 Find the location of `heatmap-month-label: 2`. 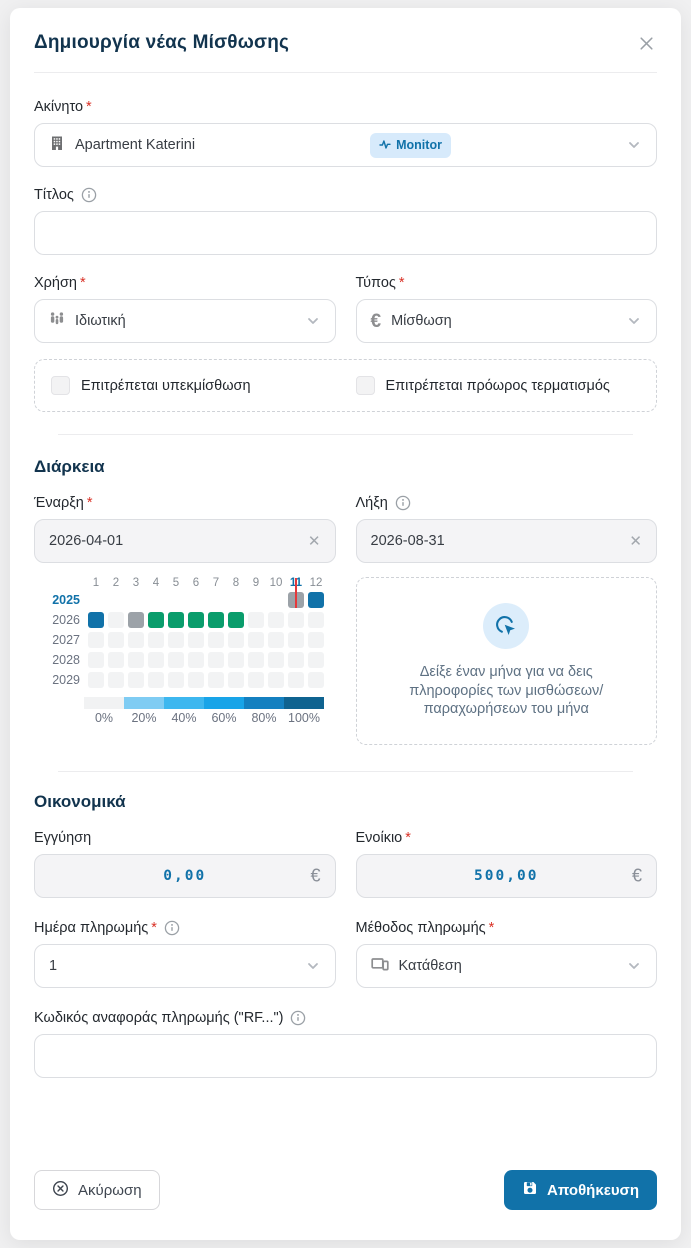

heatmap-month-label: 2 is located at coordinates (116, 583).